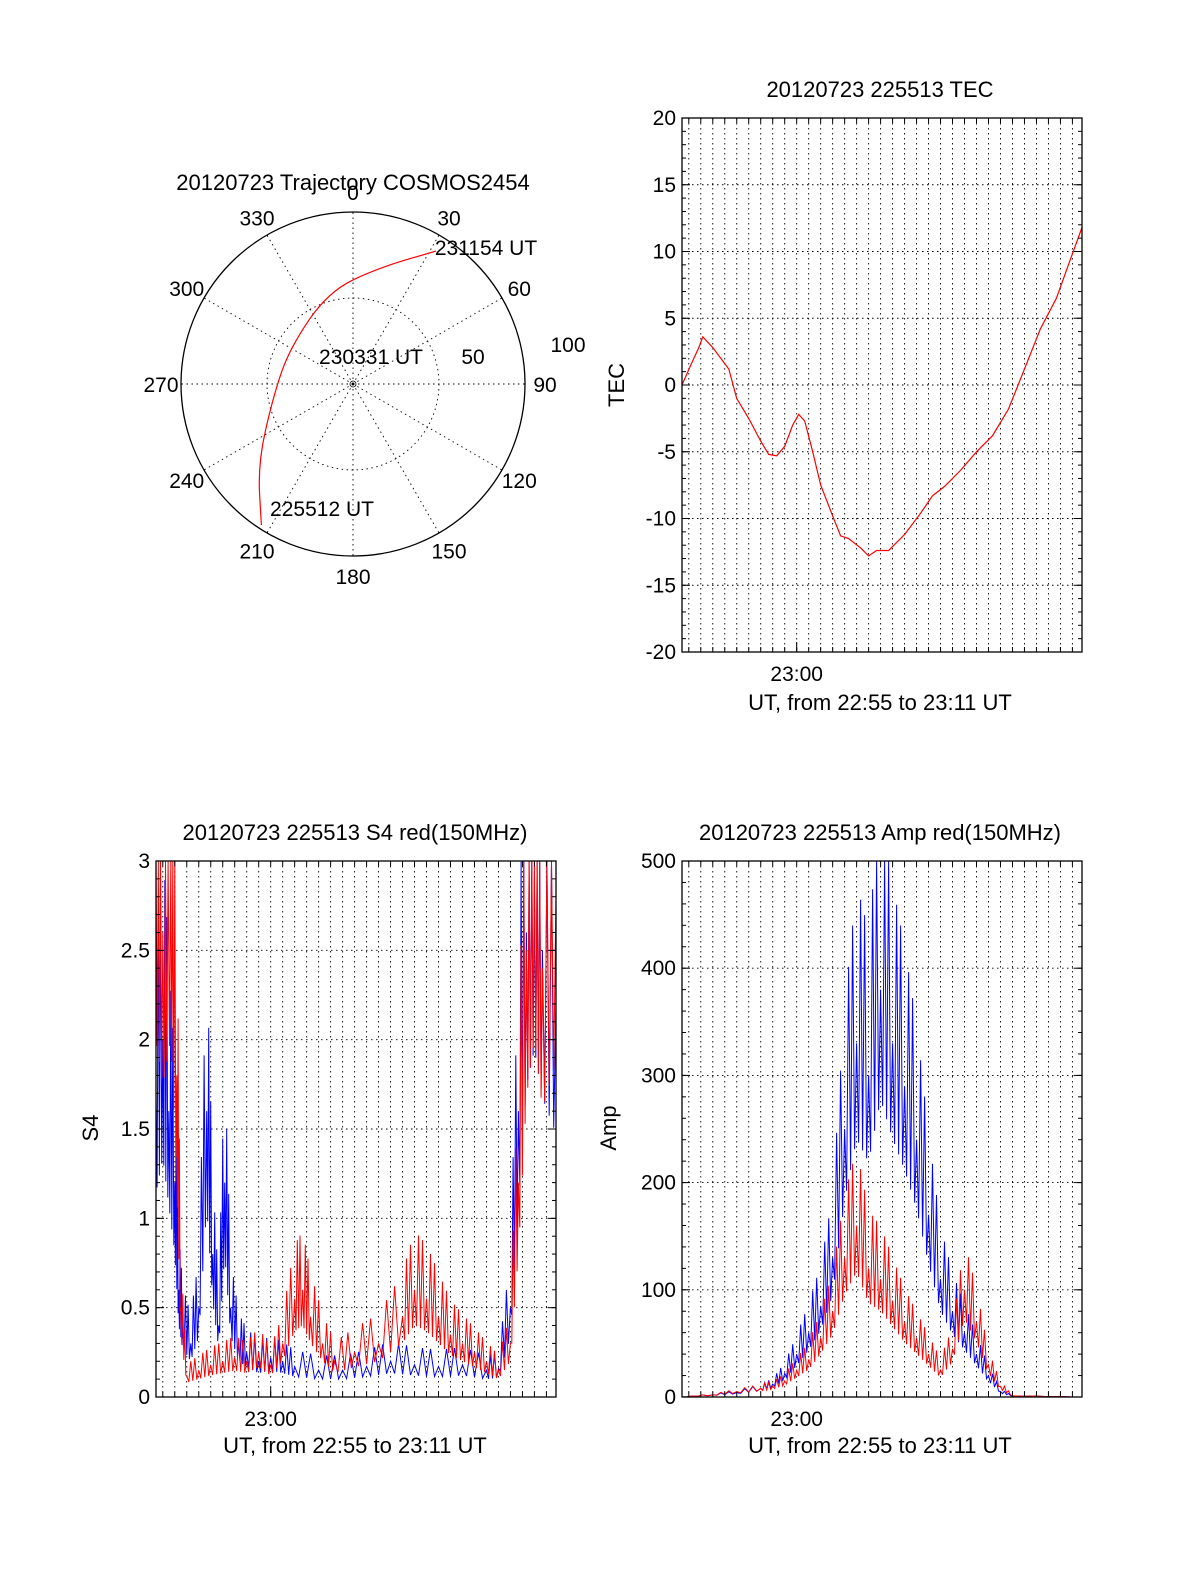 Image resolution: width=1200 pixels, height=1575 pixels. What do you see at coordinates (160, 385) in the screenshot?
I see `azimuth-label: 270` at bounding box center [160, 385].